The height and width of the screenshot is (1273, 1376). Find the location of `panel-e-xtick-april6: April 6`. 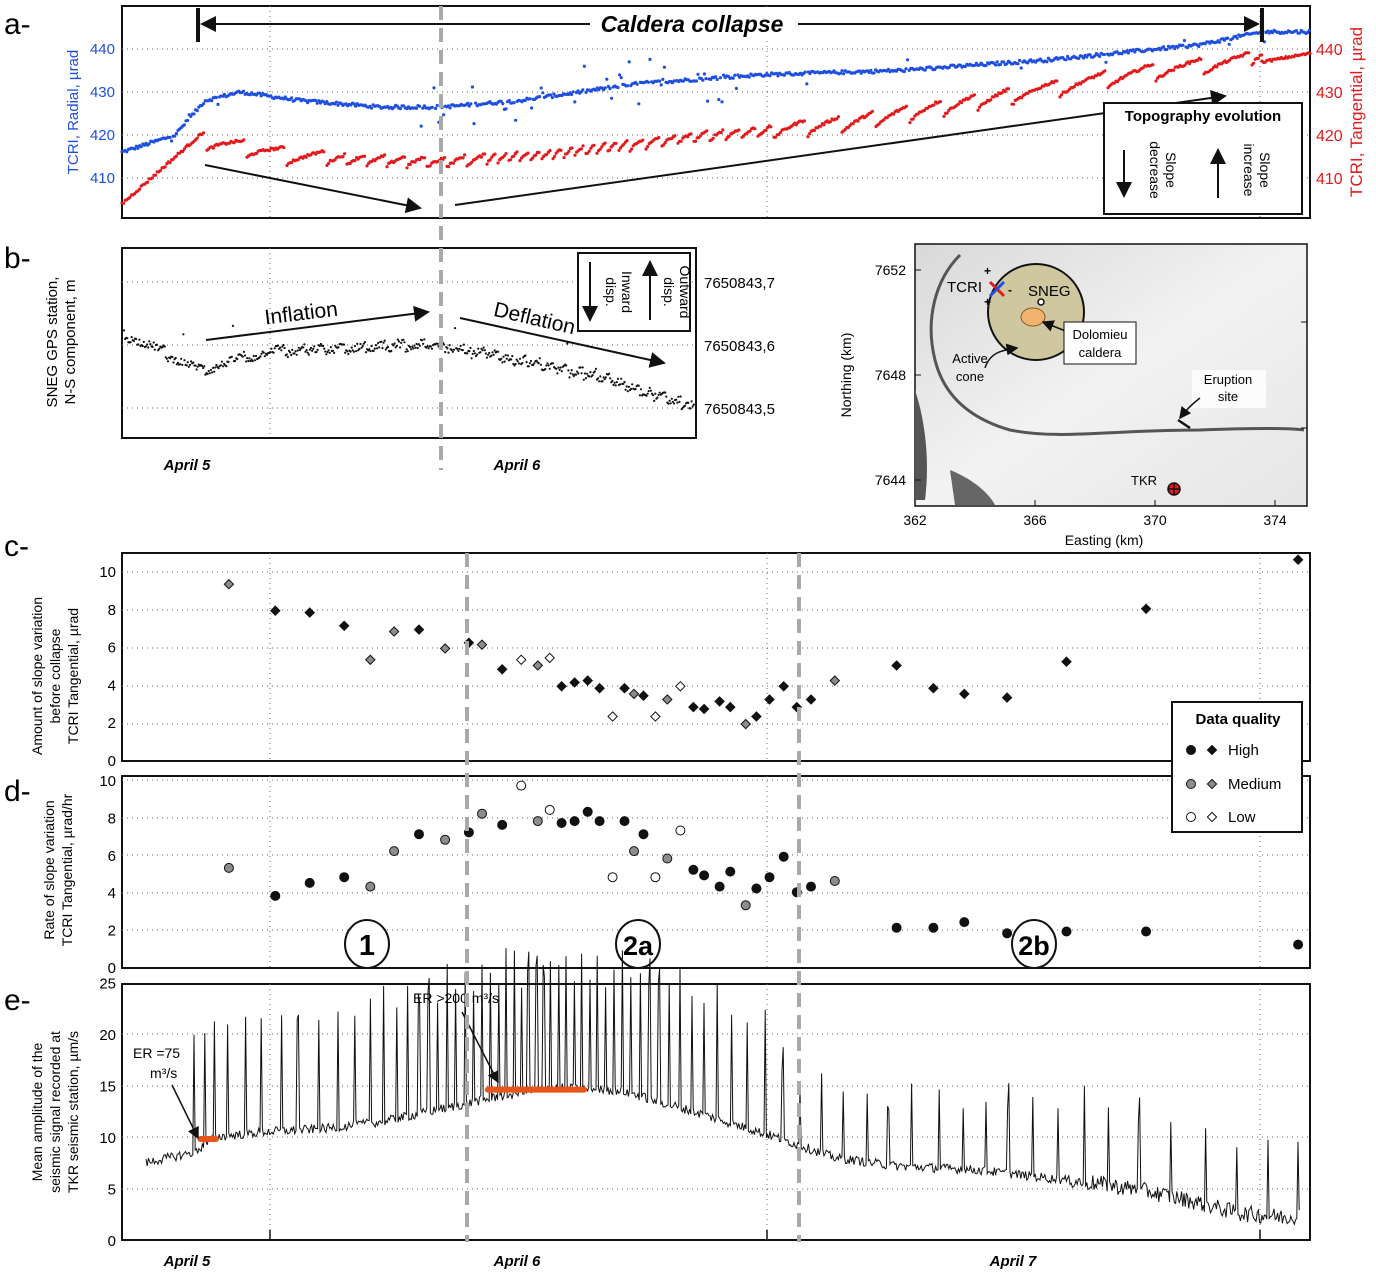

panel-e-xtick-april6: April 6 is located at coordinates (517, 1261).